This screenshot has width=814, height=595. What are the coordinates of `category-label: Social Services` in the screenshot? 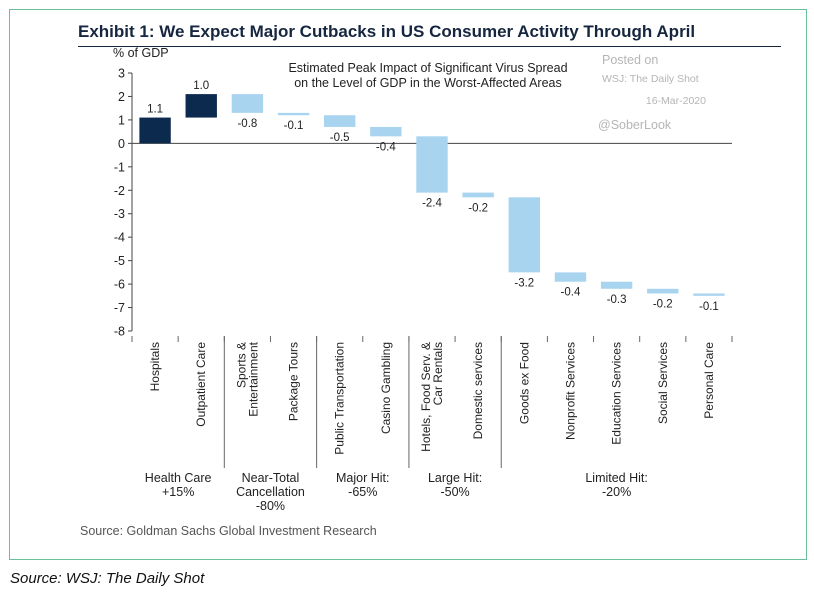 It's located at (663, 383).